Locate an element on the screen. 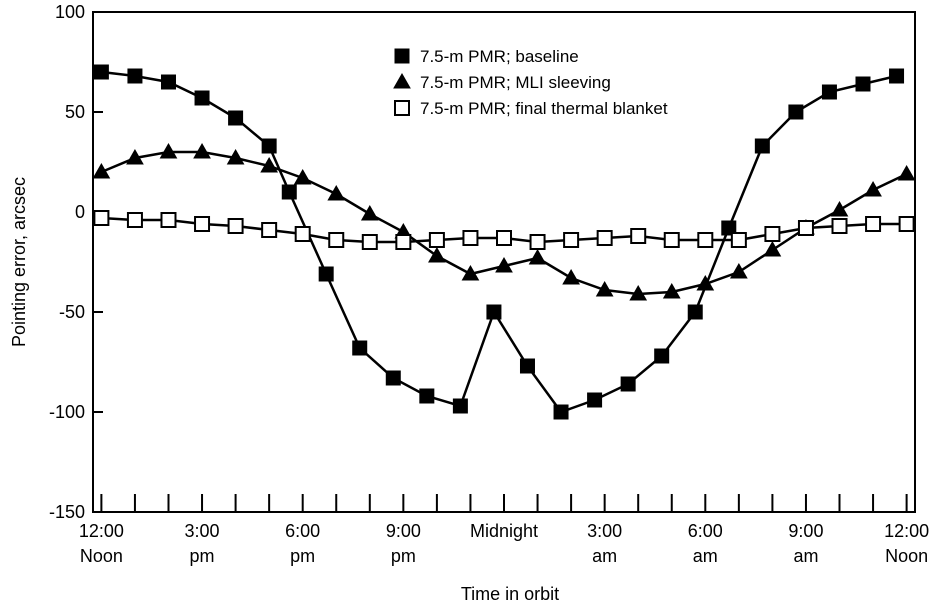 This screenshot has height=611, width=930. legend-label: 7.5-m PMR; MLI sleeving is located at coordinates (515, 82).